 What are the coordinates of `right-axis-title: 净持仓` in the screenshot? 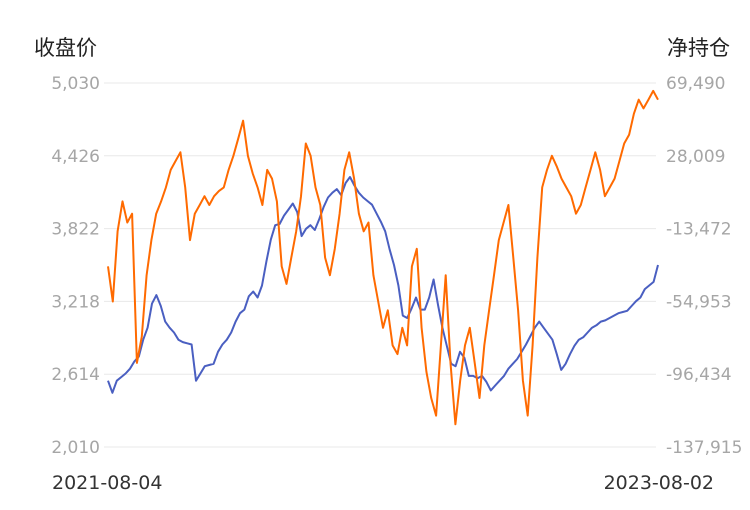 It's located at (698, 48).